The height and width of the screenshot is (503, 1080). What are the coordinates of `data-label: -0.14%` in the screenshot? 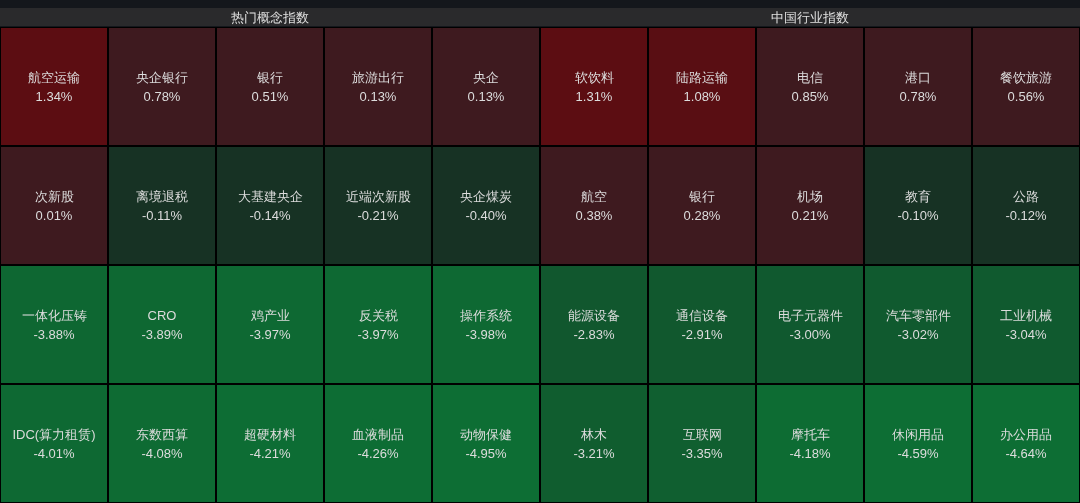 It's located at (270, 215).